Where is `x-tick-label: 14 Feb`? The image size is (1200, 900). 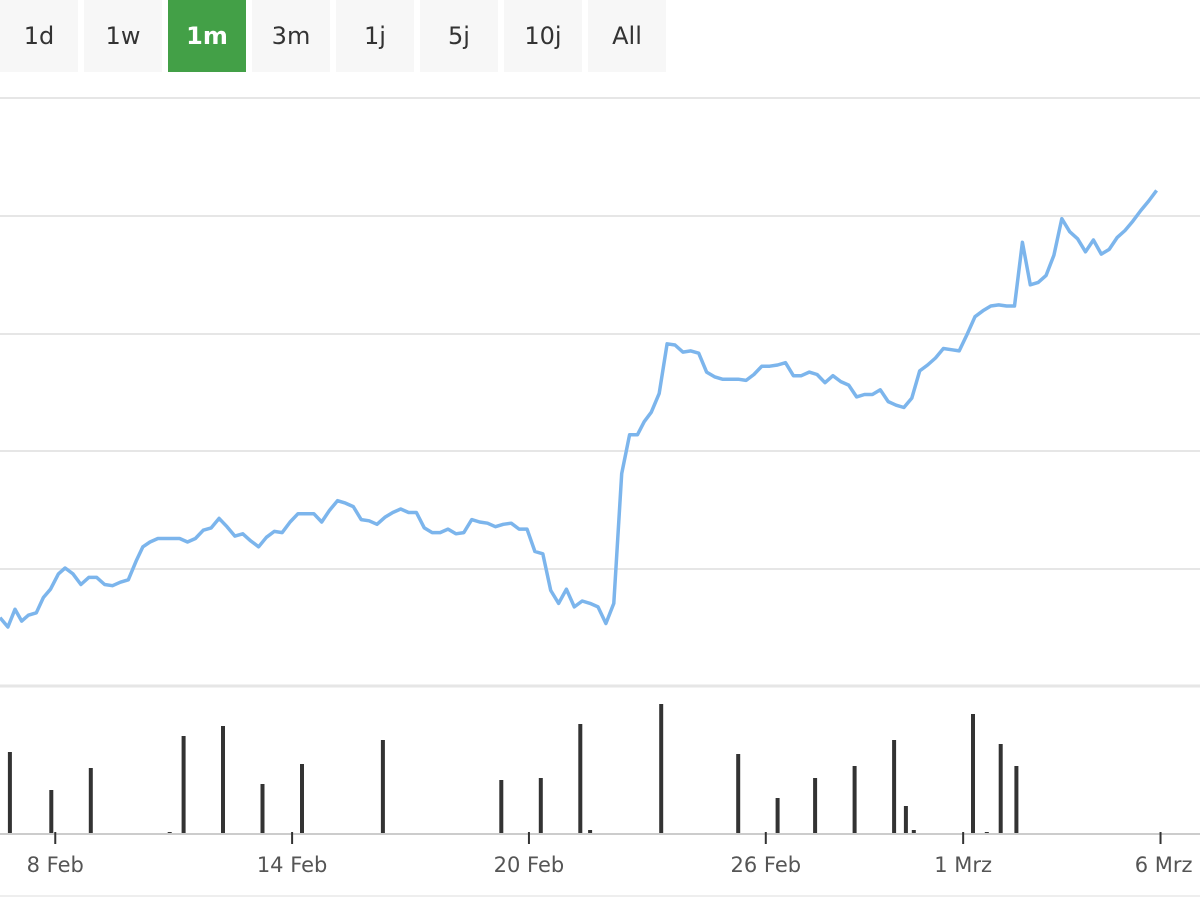
x-tick-label: 14 Feb is located at coordinates (292, 865).